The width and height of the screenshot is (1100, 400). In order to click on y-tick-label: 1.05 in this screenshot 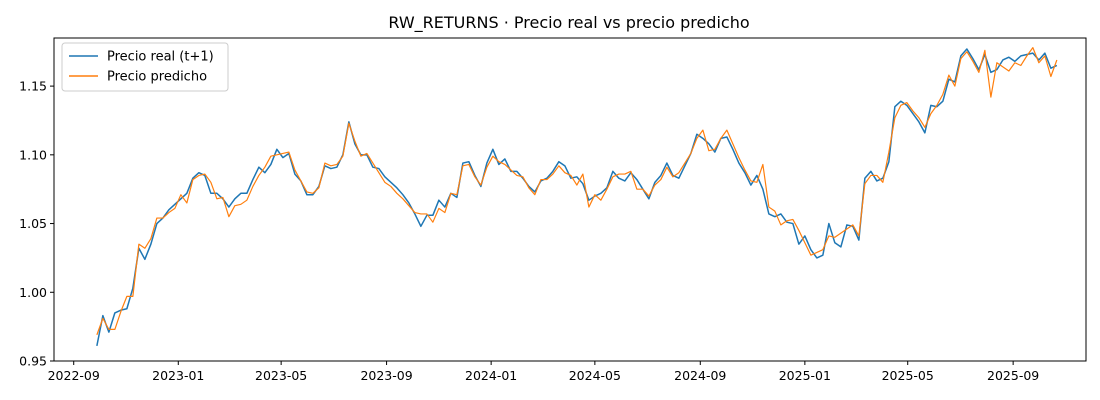, I will do `click(33, 223)`.